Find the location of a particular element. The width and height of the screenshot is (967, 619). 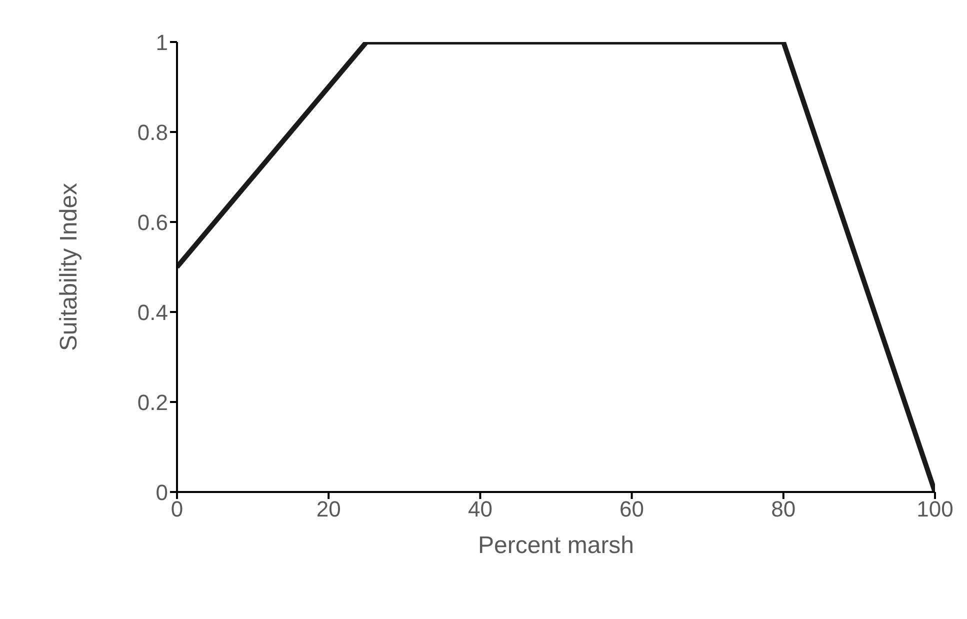

x-tick-label: 60 is located at coordinates (632, 509).